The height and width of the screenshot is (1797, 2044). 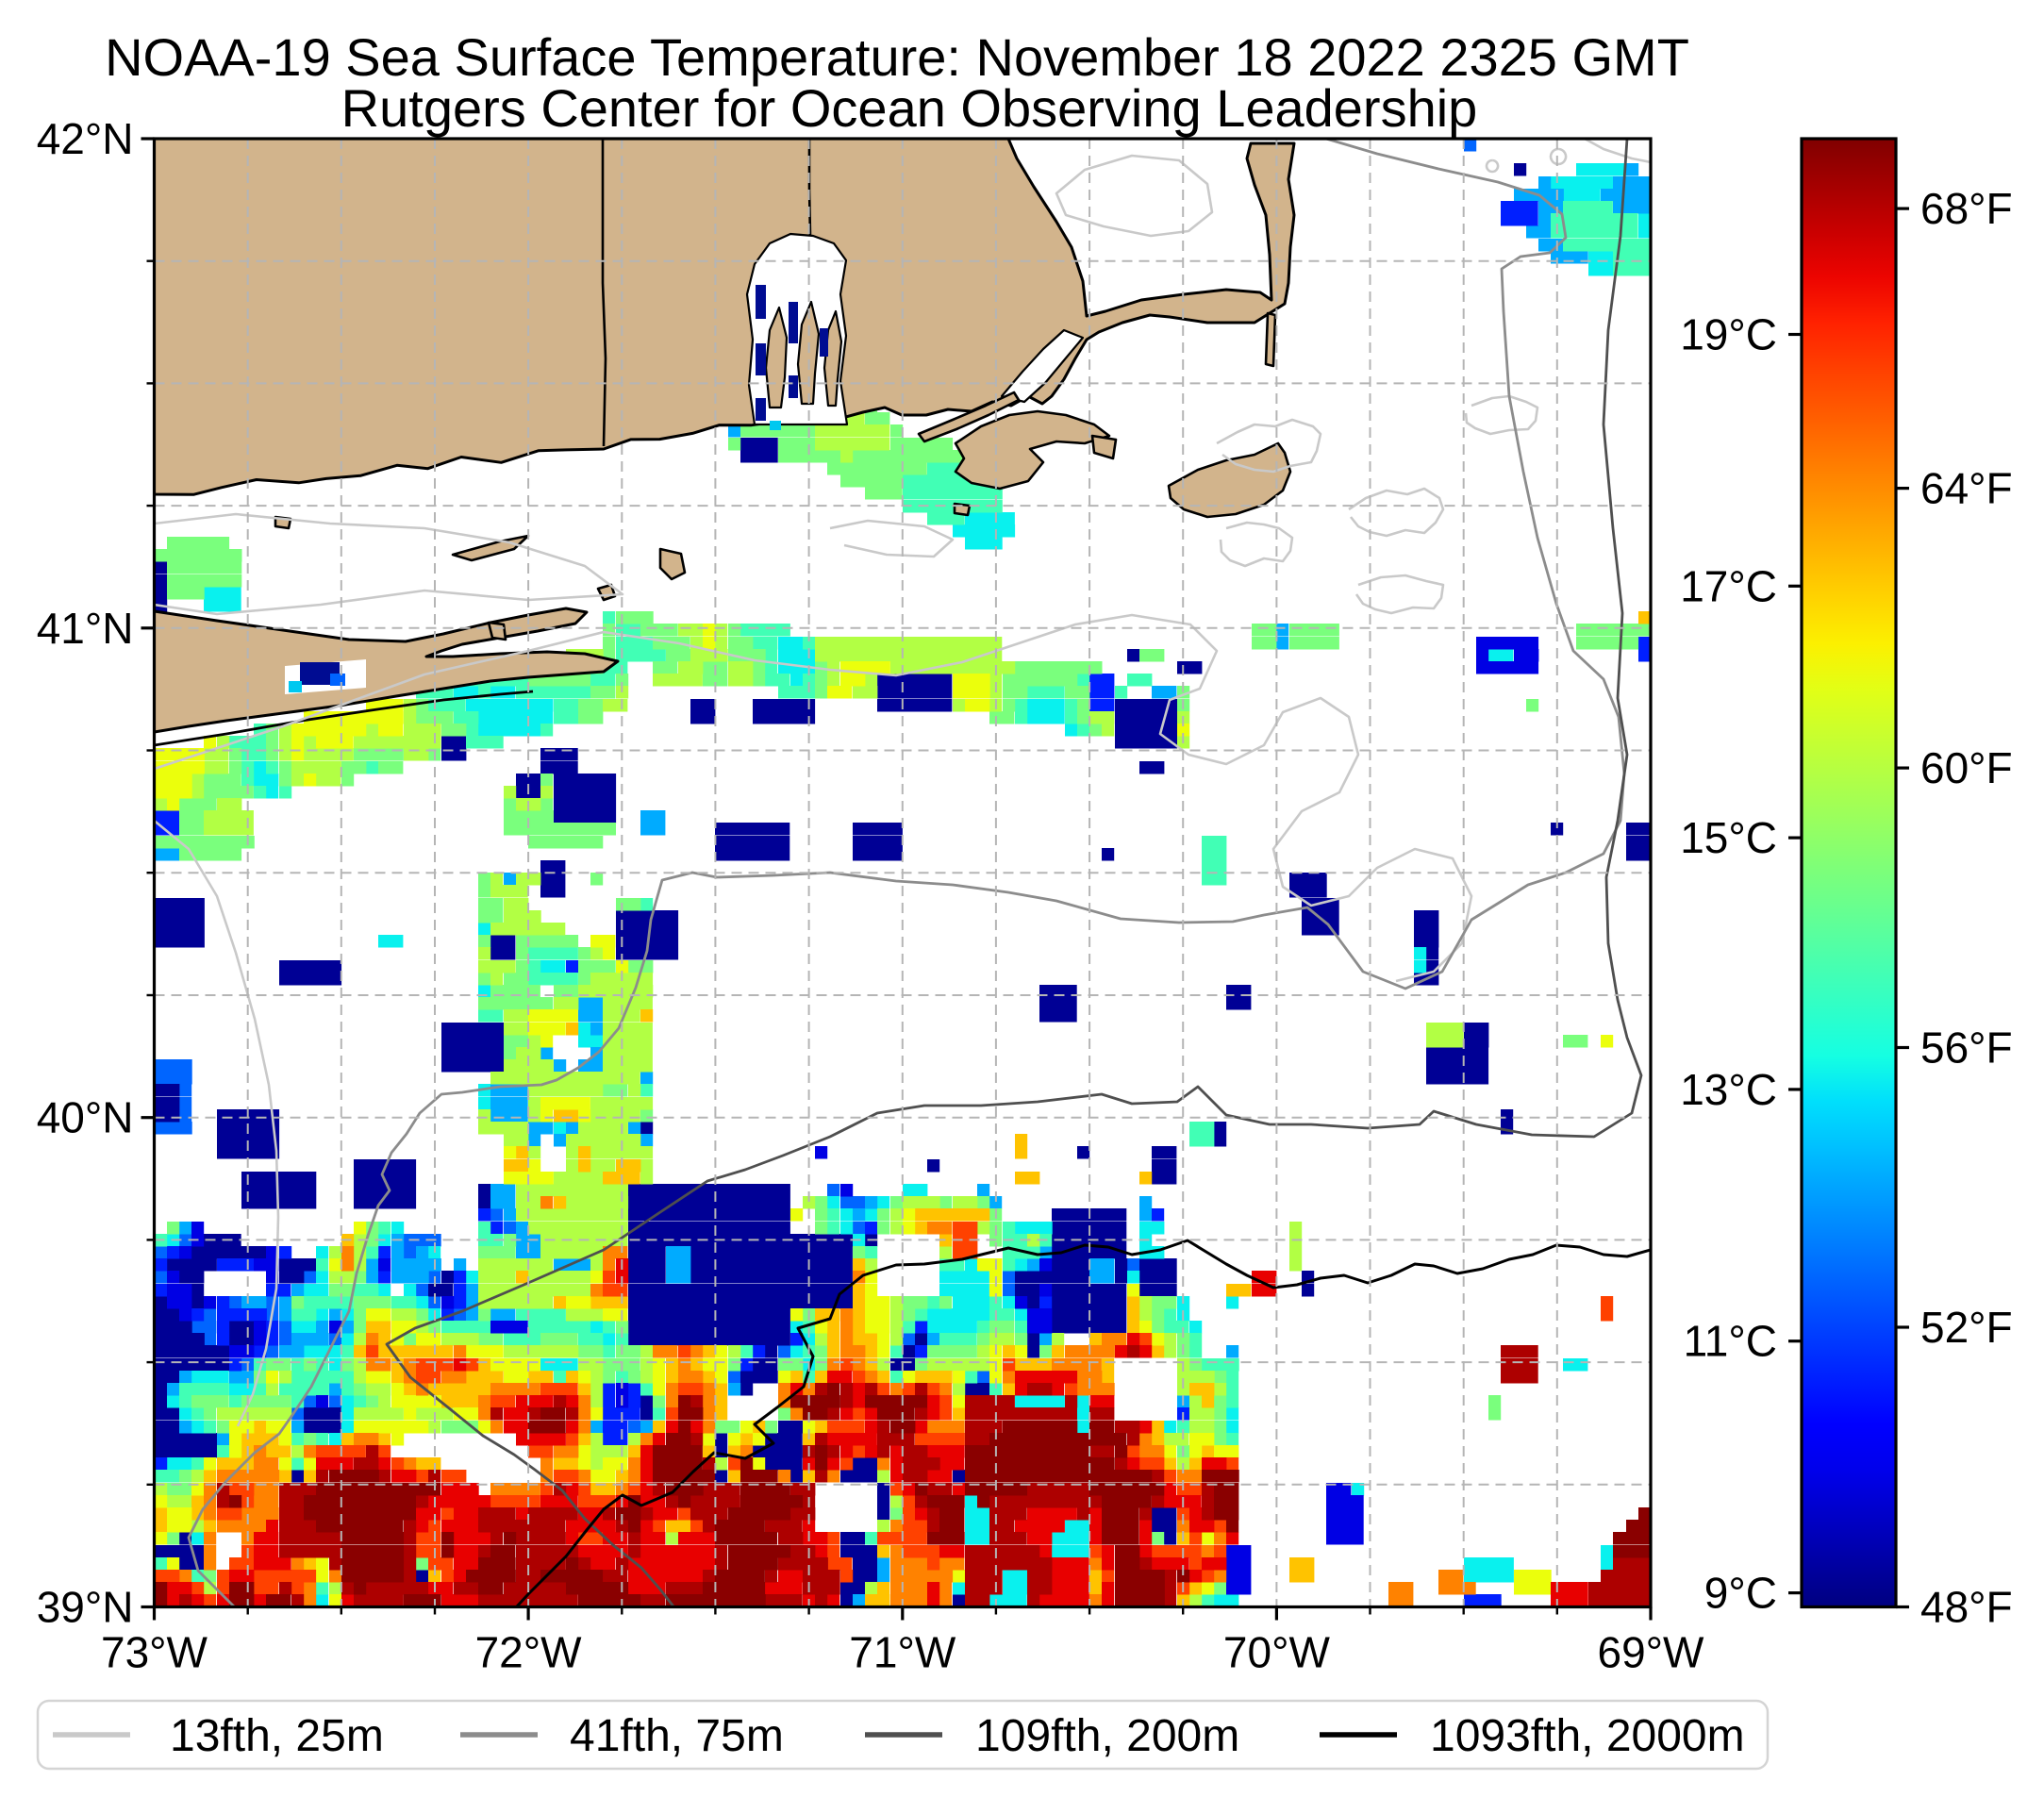 What do you see at coordinates (1728, 334) in the screenshot?
I see `svg-text: 19°C` at bounding box center [1728, 334].